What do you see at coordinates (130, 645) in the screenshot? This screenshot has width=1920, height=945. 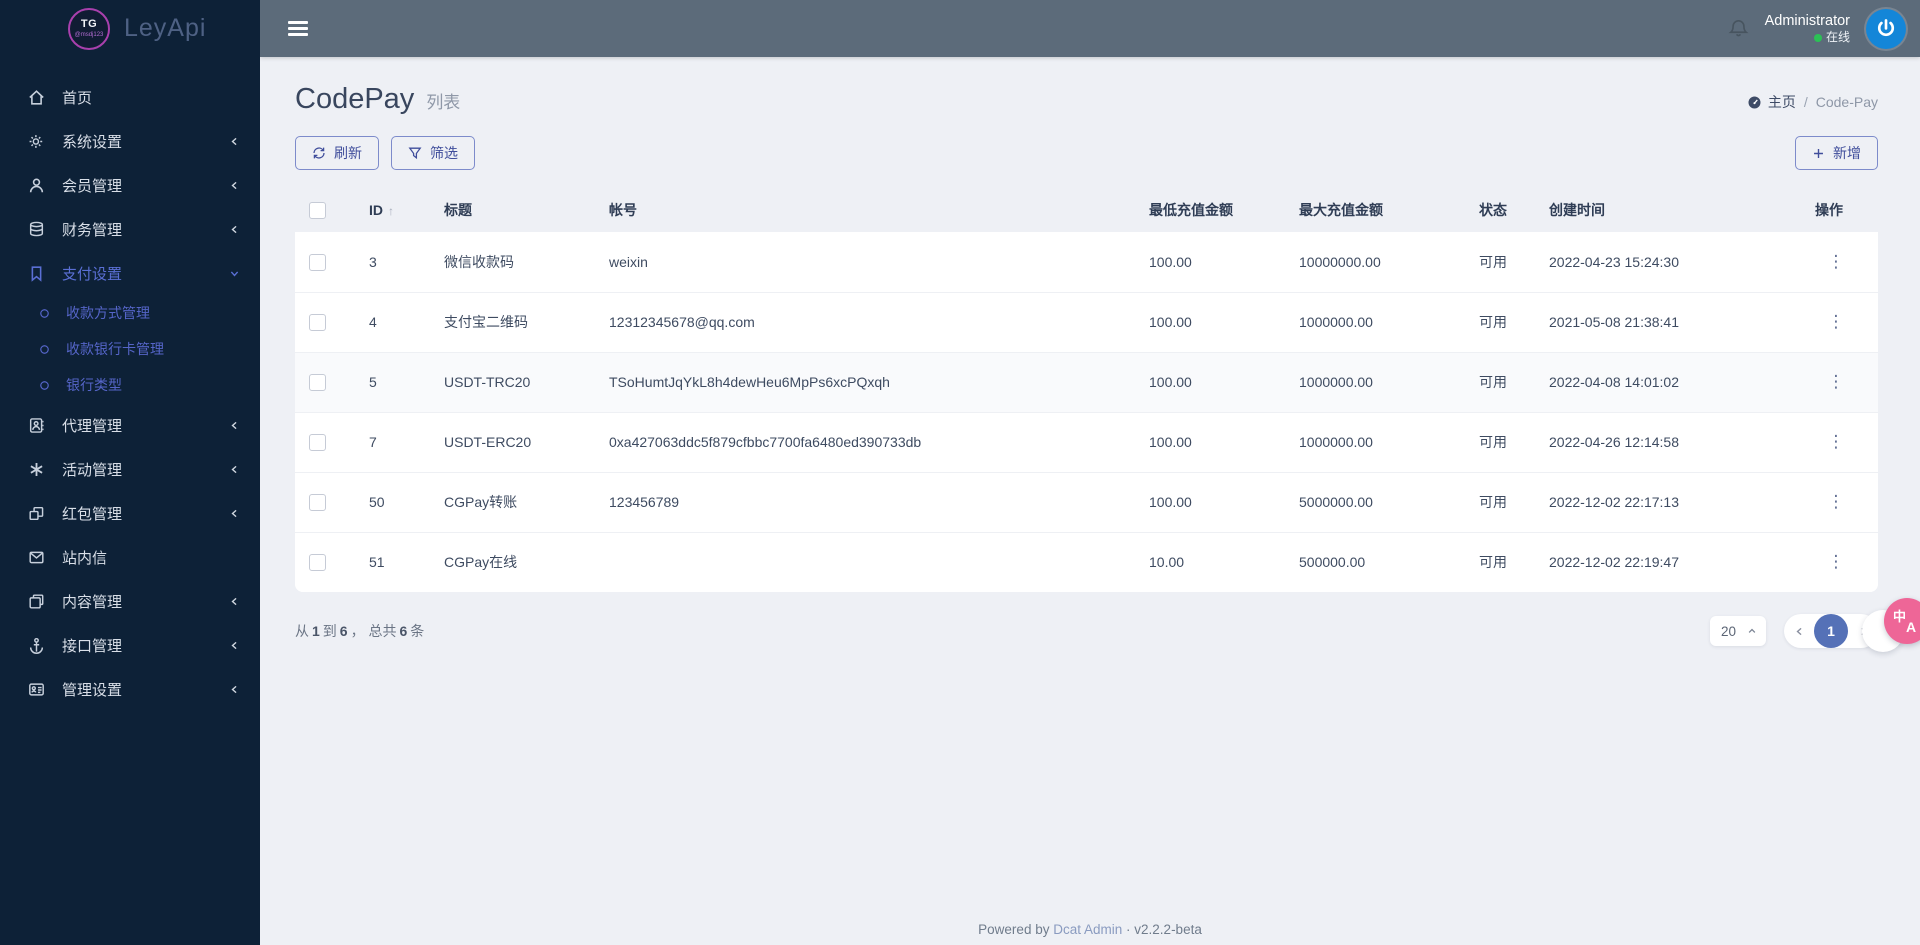 I see `sidebar-item-api-management: 接口管理` at bounding box center [130, 645].